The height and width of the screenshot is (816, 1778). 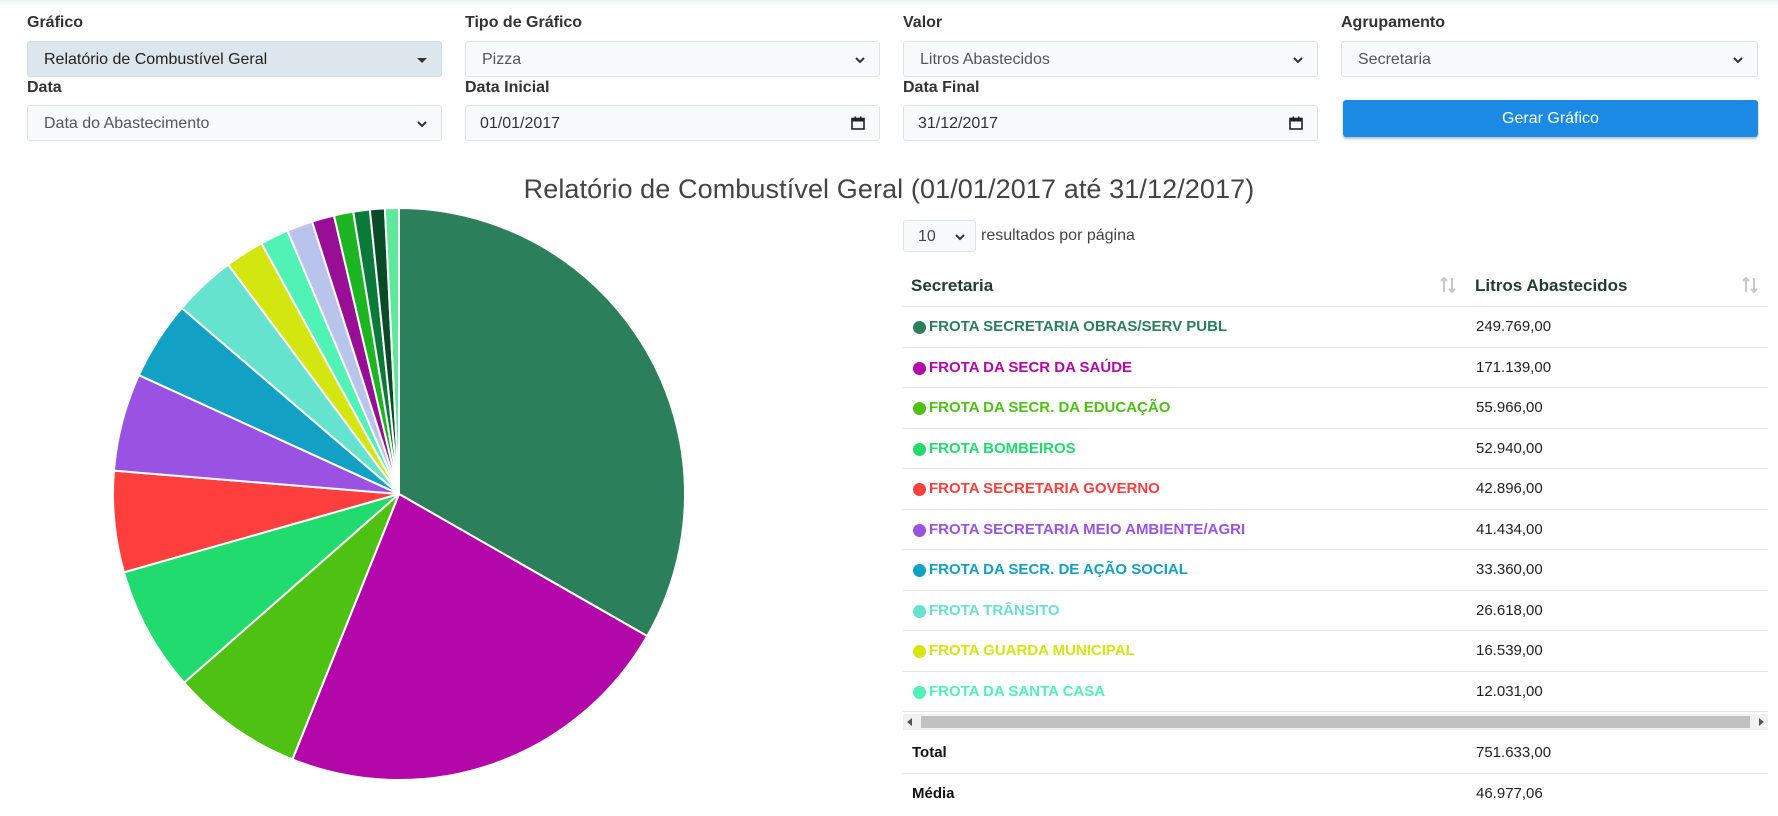 I want to click on scrollbar-thumb, so click(x=1335, y=722).